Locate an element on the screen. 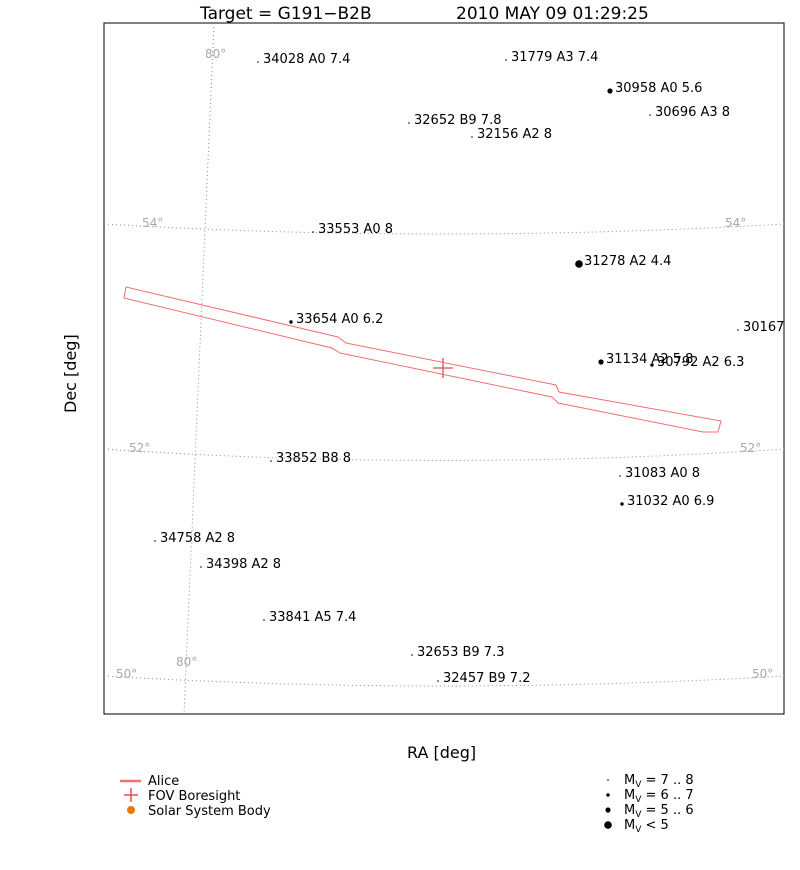 This screenshot has width=800, height=870. x-axis-title: RA [deg] is located at coordinates (441, 752).